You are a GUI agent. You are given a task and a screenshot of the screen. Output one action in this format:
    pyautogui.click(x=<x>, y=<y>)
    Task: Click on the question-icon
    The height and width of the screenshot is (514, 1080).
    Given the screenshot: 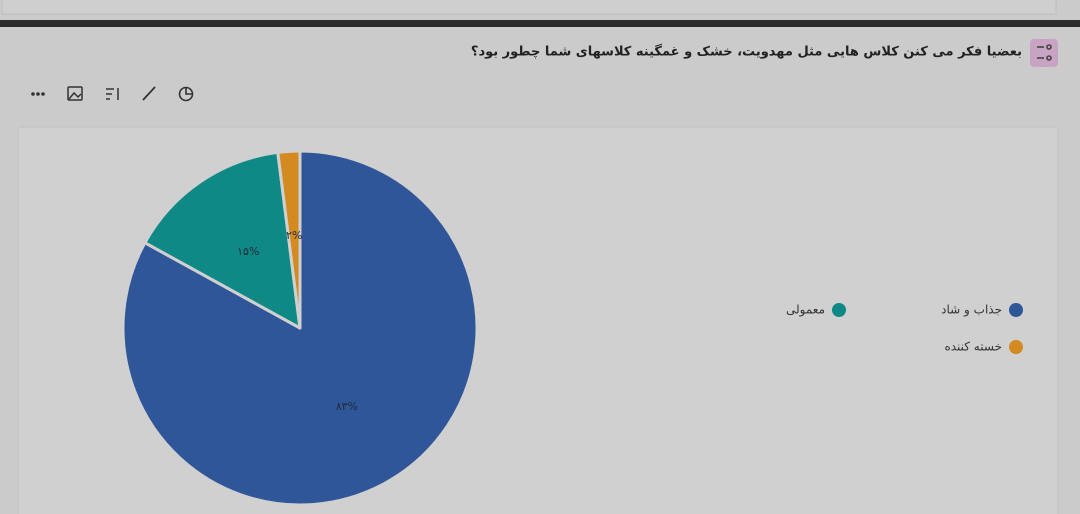 What is the action you would take?
    pyautogui.click(x=1044, y=53)
    